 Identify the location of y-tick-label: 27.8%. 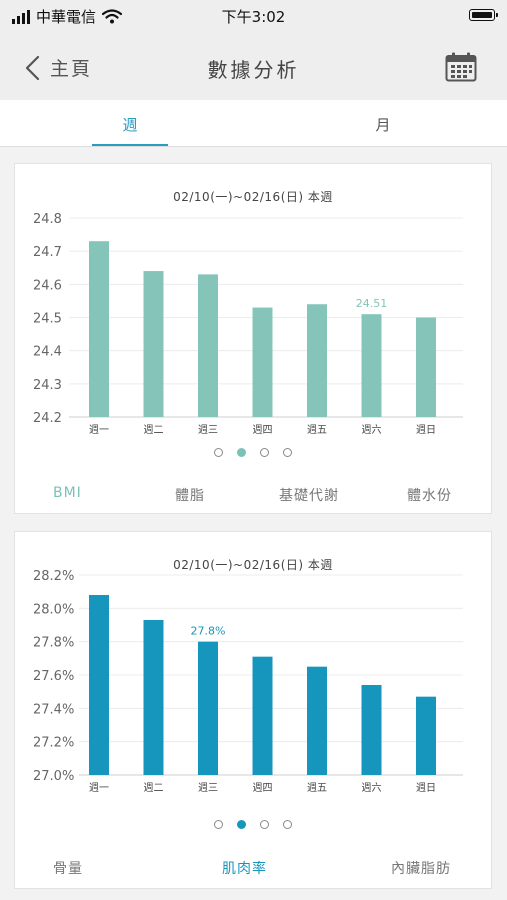
(53, 643).